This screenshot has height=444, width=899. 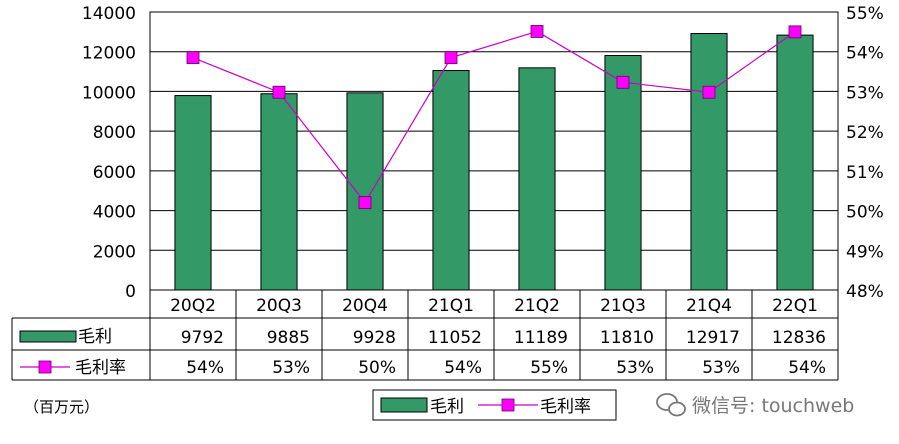 What do you see at coordinates (795, 306) in the screenshot?
I see `category-label: 22Q1` at bounding box center [795, 306].